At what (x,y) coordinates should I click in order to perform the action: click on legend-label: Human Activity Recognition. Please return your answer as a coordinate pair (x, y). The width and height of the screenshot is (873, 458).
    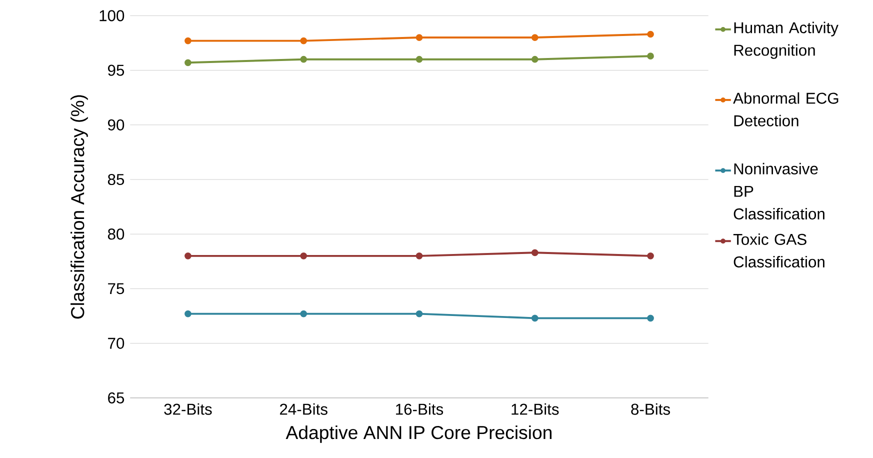
    Looking at the image, I should click on (786, 41).